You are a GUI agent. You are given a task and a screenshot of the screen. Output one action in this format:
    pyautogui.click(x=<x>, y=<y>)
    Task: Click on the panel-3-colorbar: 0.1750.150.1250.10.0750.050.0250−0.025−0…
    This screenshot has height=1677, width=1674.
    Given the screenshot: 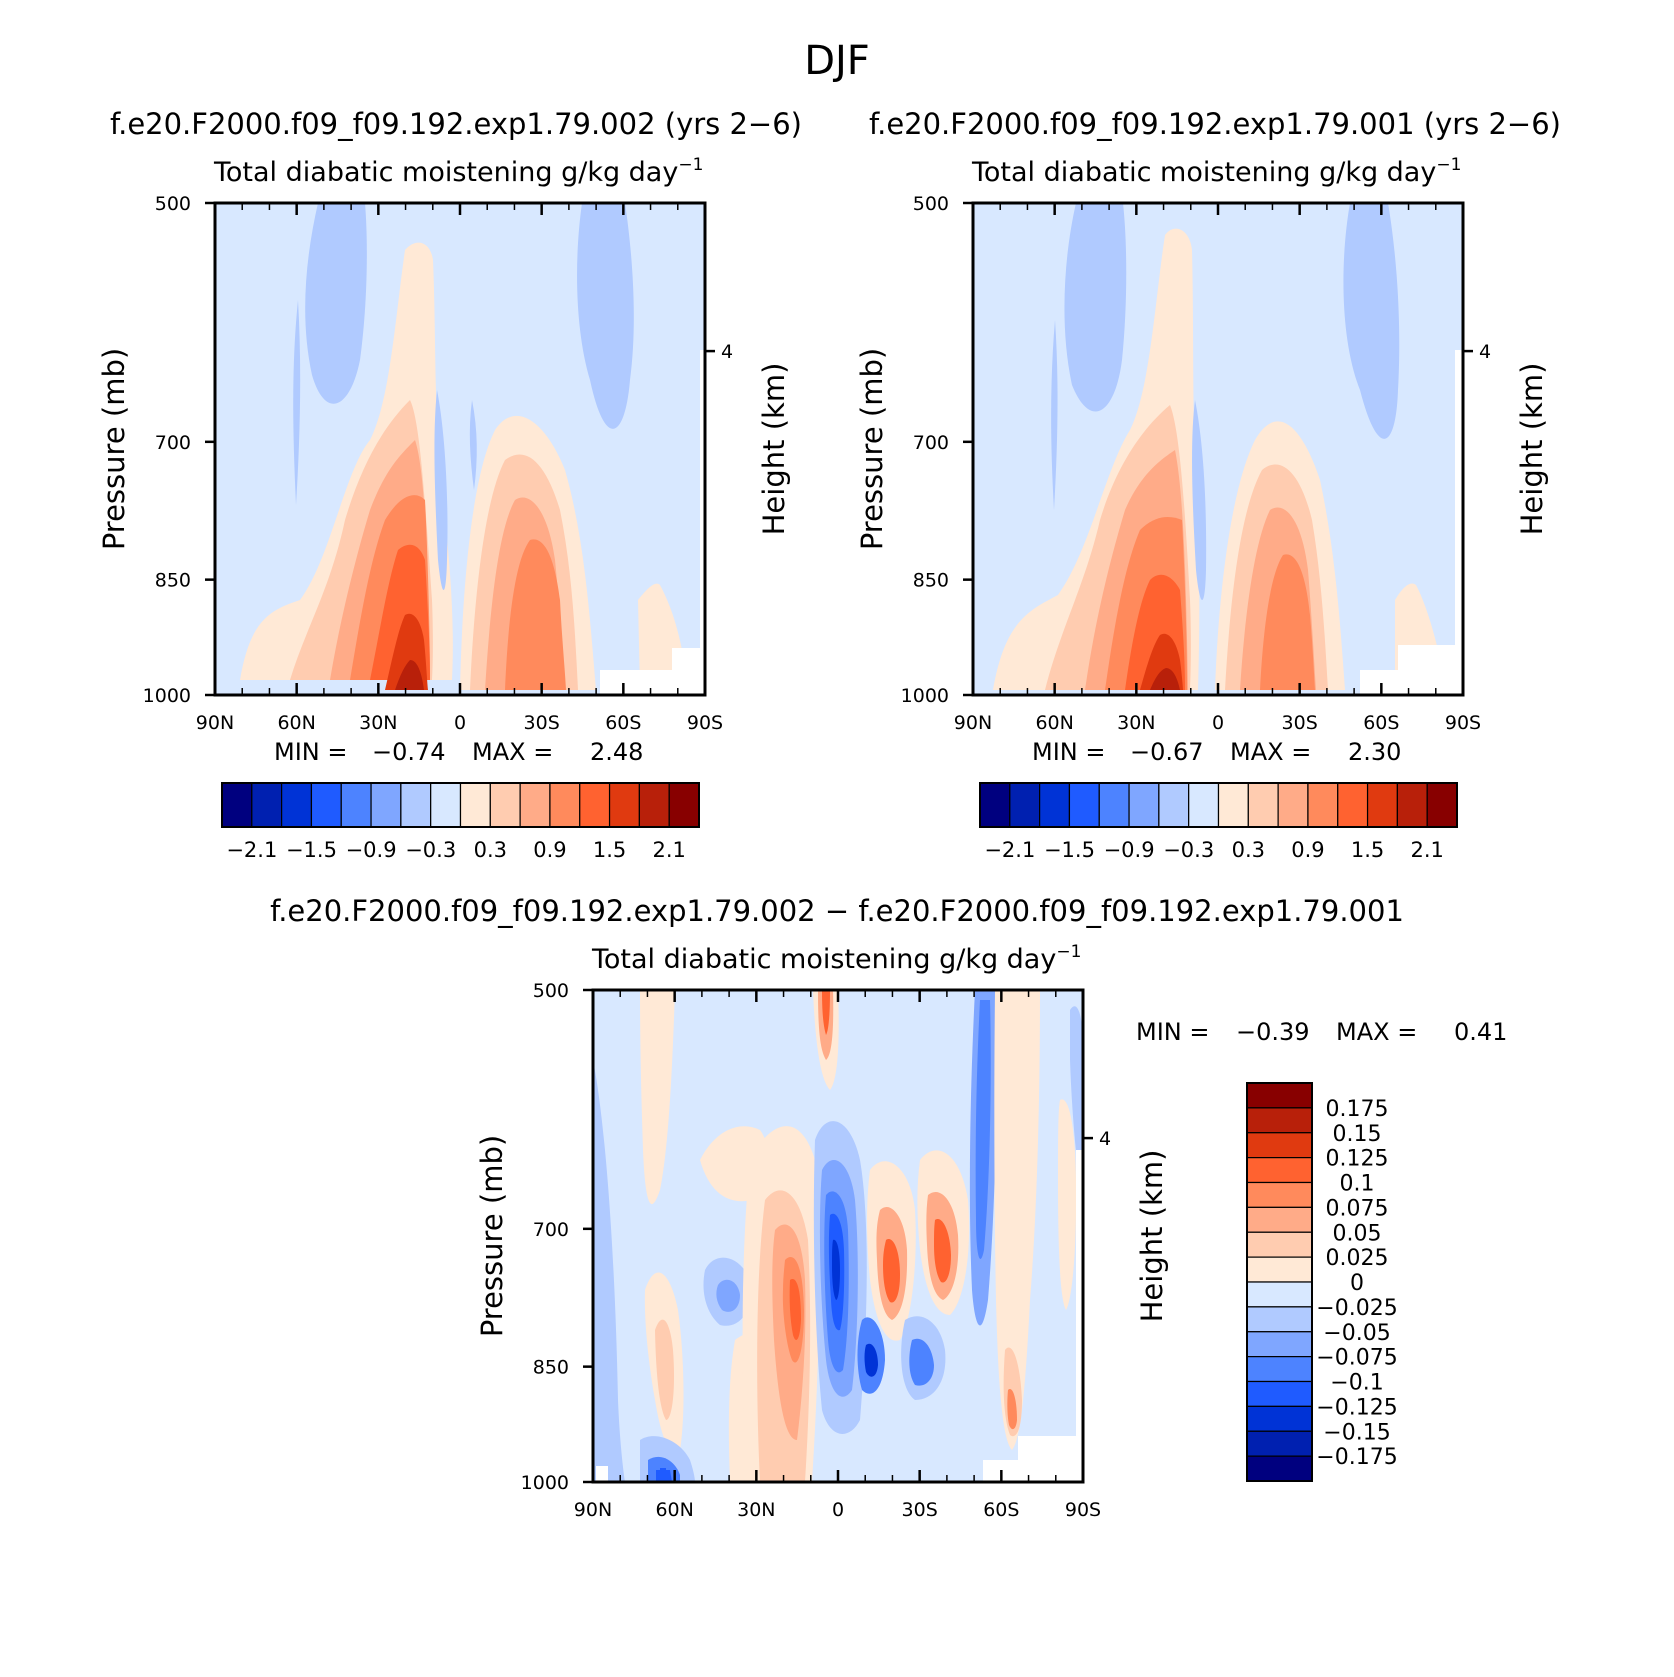 What is the action you would take?
    pyautogui.click(x=1322, y=1282)
    